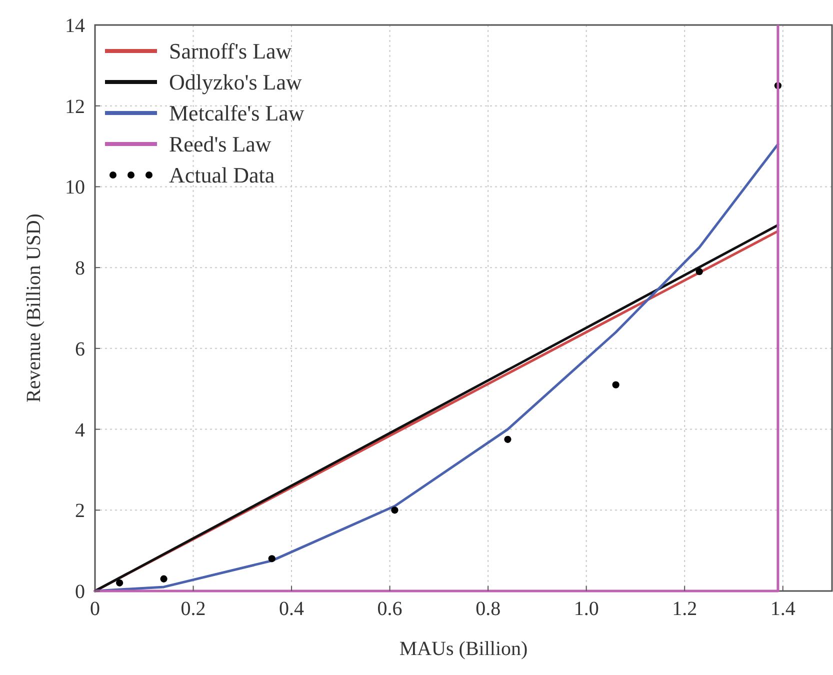 Image resolution: width=833 pixels, height=675 pixels. Describe the element at coordinates (34, 308) in the screenshot. I see `y-axis-title: Revenue (Billion USD)` at that location.